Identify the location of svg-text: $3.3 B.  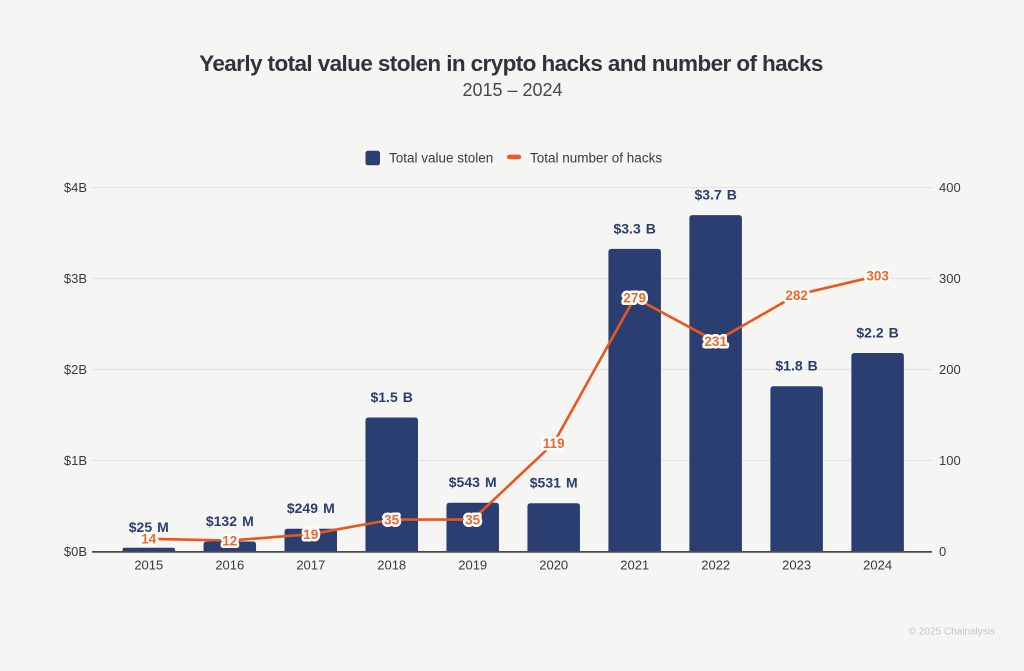
(634, 228).